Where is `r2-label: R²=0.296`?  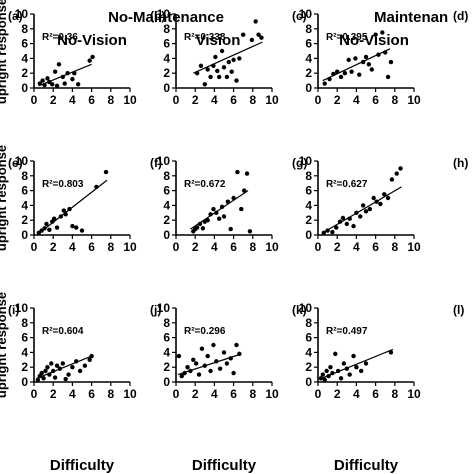 r2-label: R²=0.296 is located at coordinates (205, 331).